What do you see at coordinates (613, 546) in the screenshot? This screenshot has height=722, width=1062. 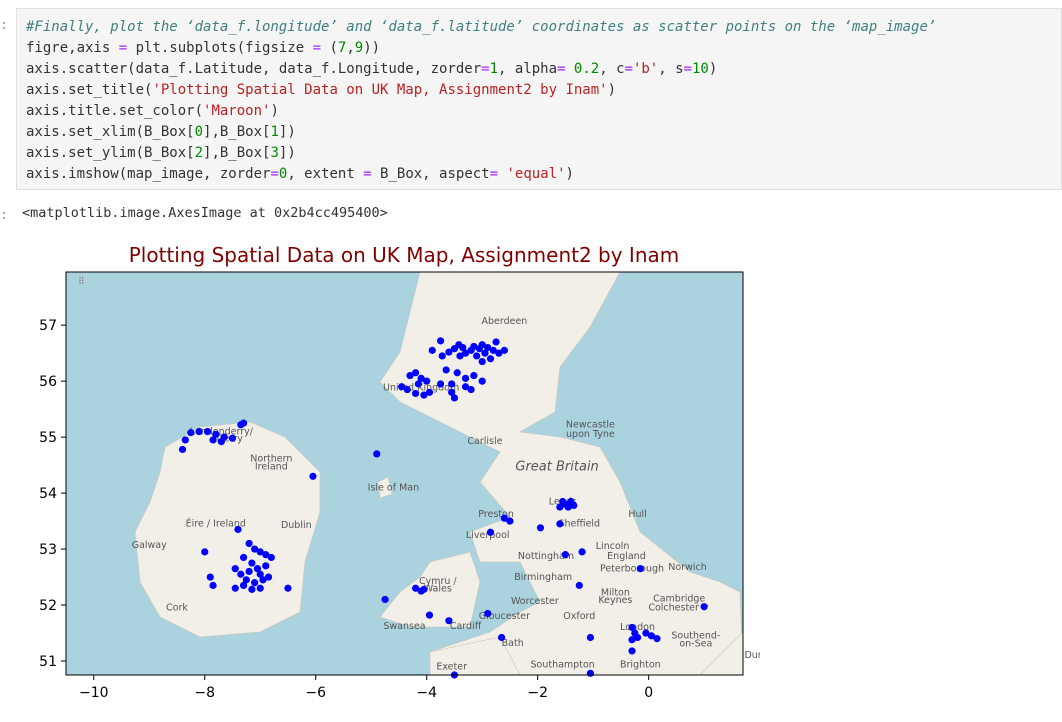 I see `map-label-19: Lincoln` at bounding box center [613, 546].